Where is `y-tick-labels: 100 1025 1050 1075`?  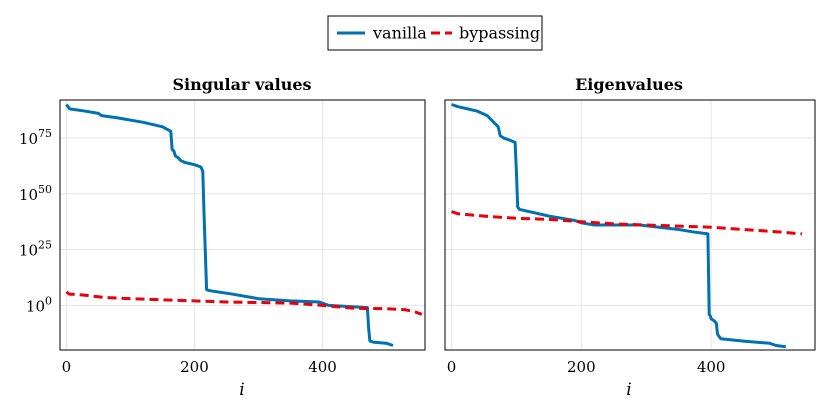
y-tick-labels: 100 1025 1050 1075 is located at coordinates (35, 221).